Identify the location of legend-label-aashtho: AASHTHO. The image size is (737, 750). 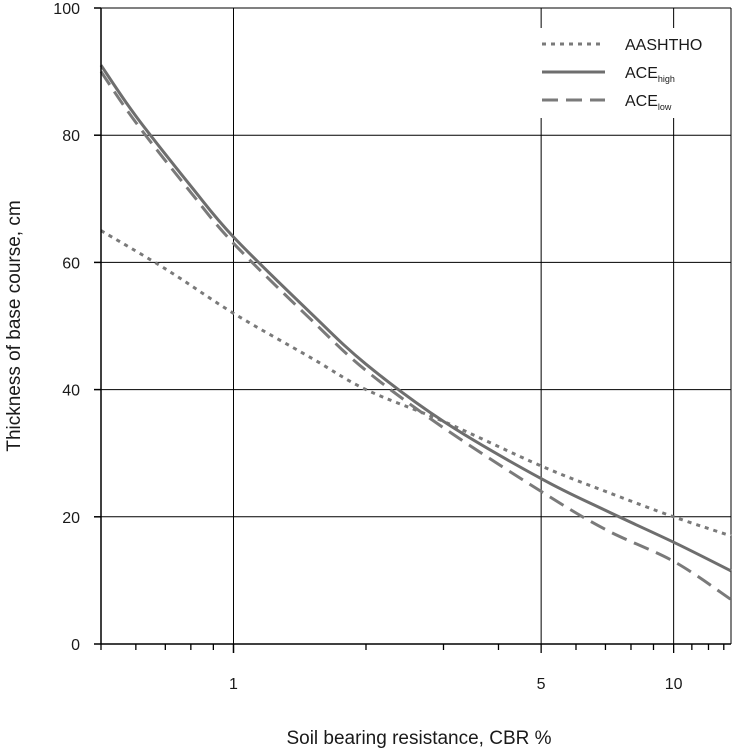
(663, 45).